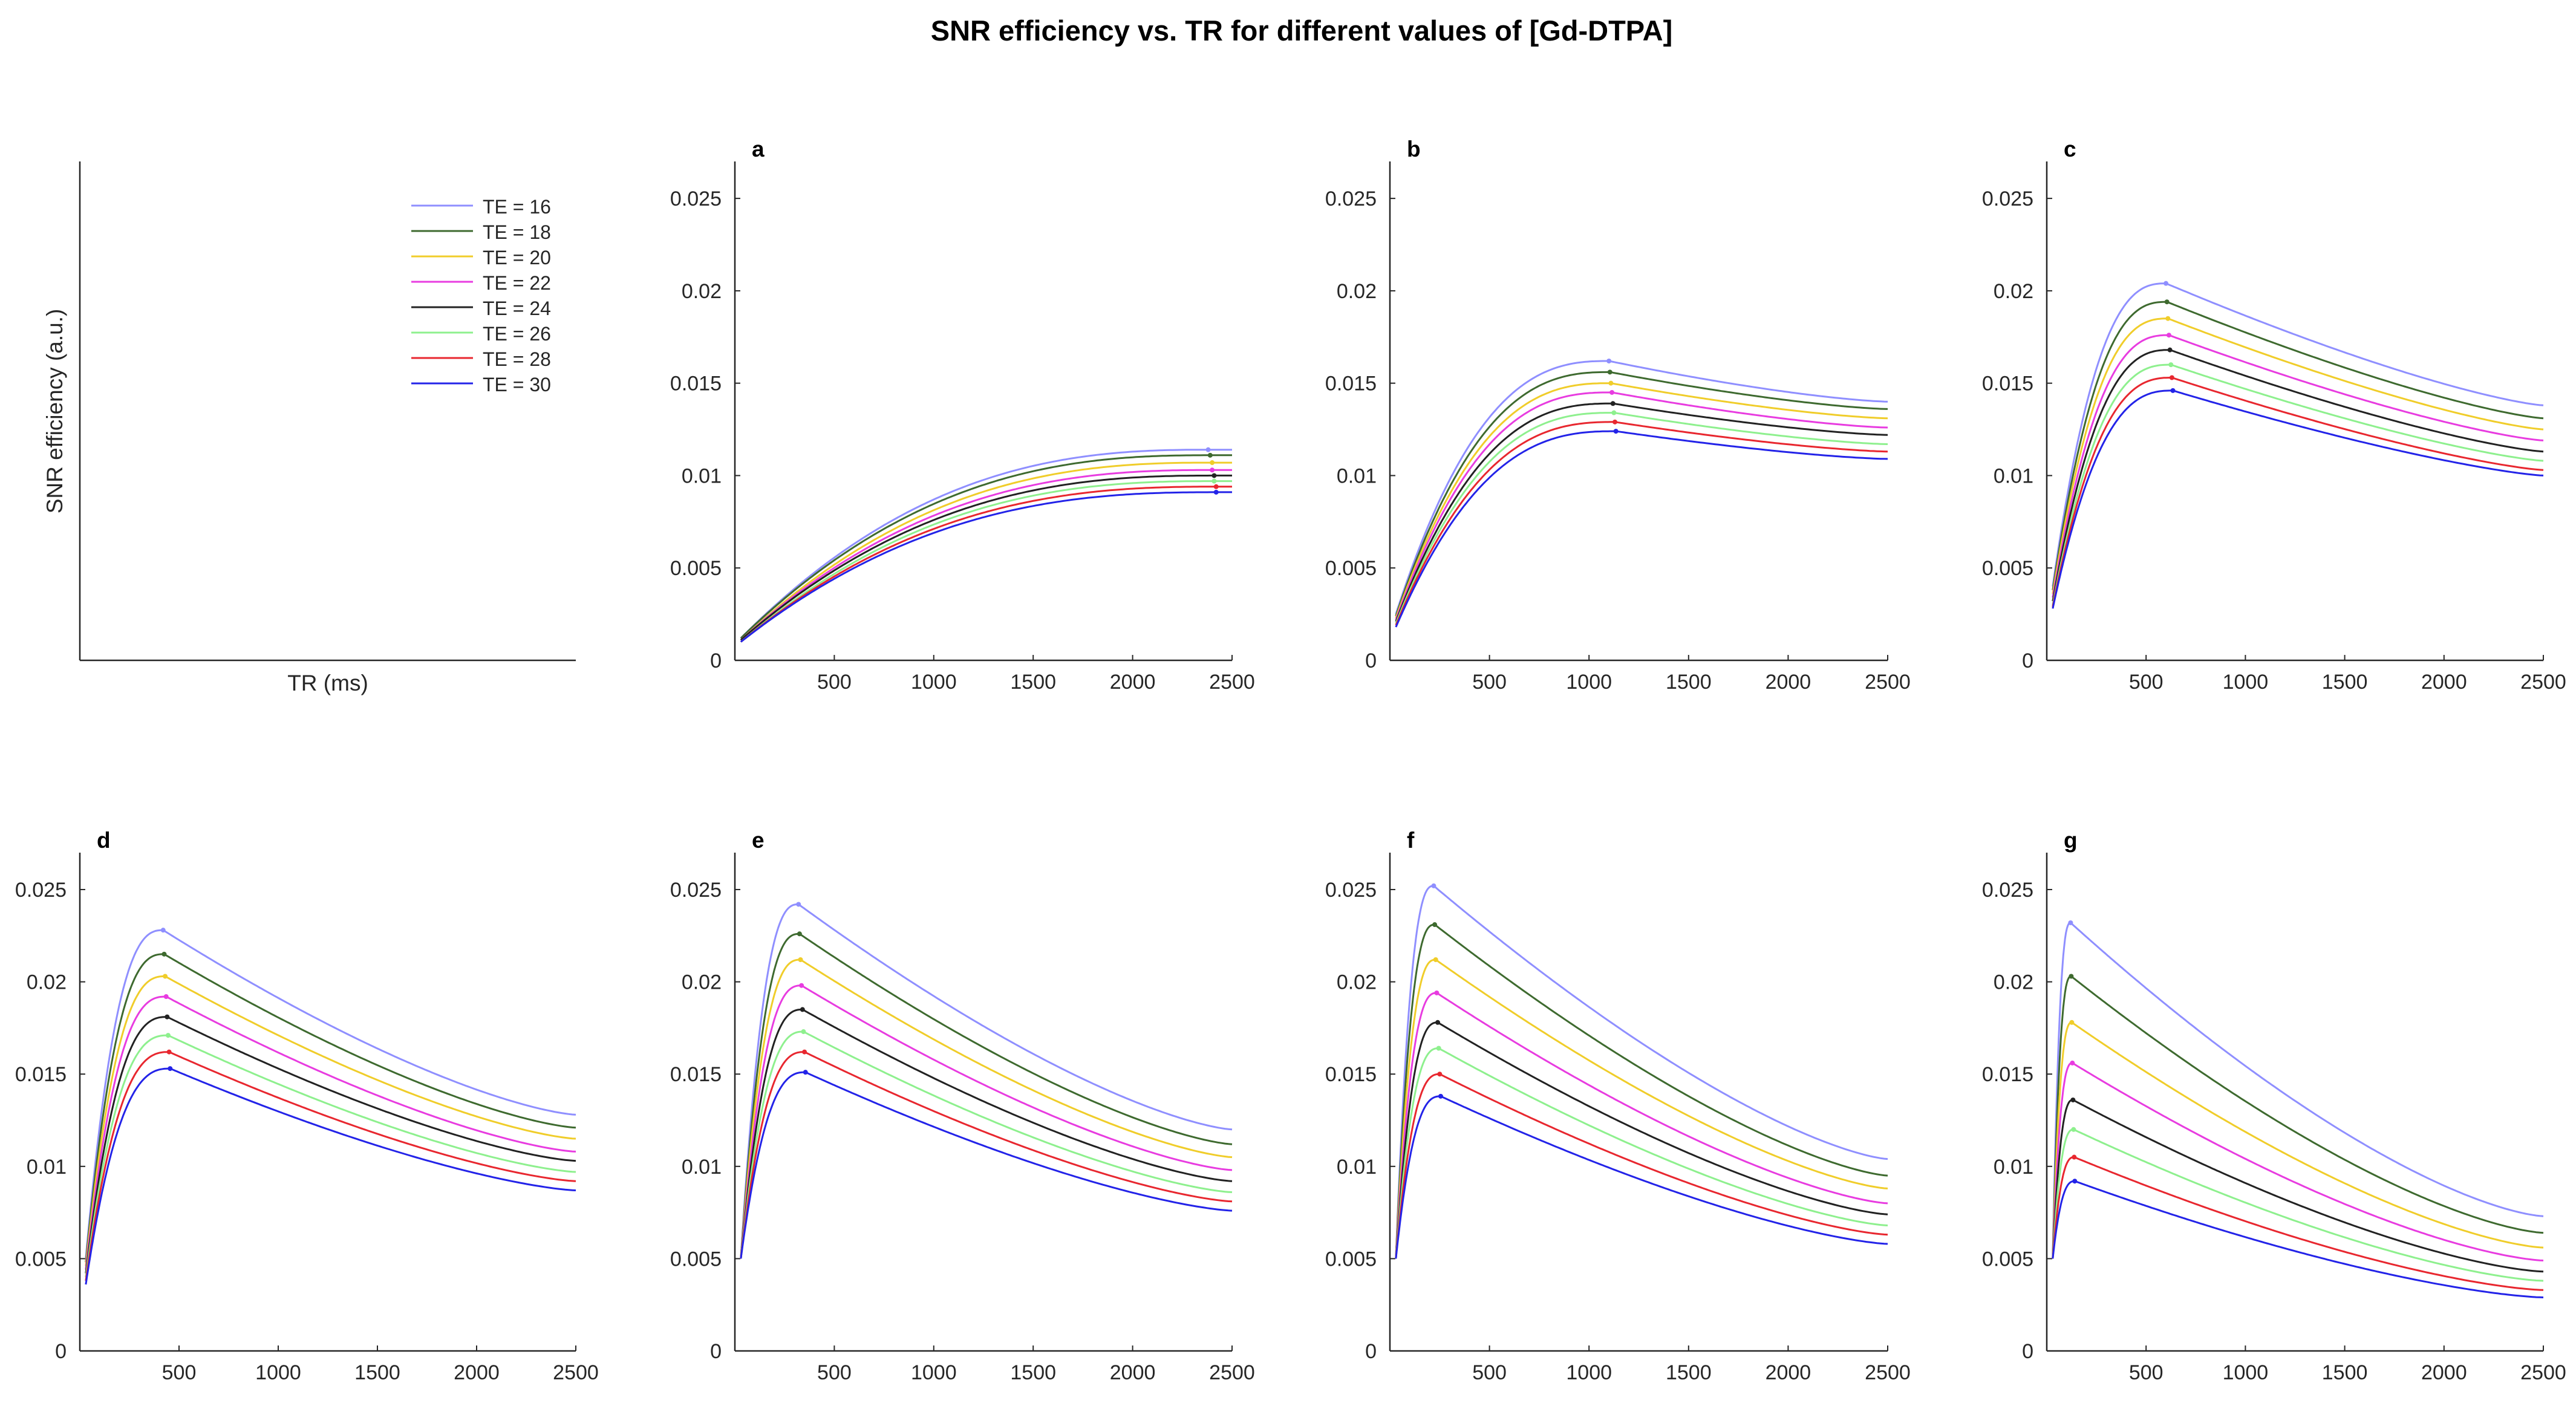 The image size is (2576, 1412). I want to click on panel-f-ytick-label-4: 0.02, so click(1357, 983).